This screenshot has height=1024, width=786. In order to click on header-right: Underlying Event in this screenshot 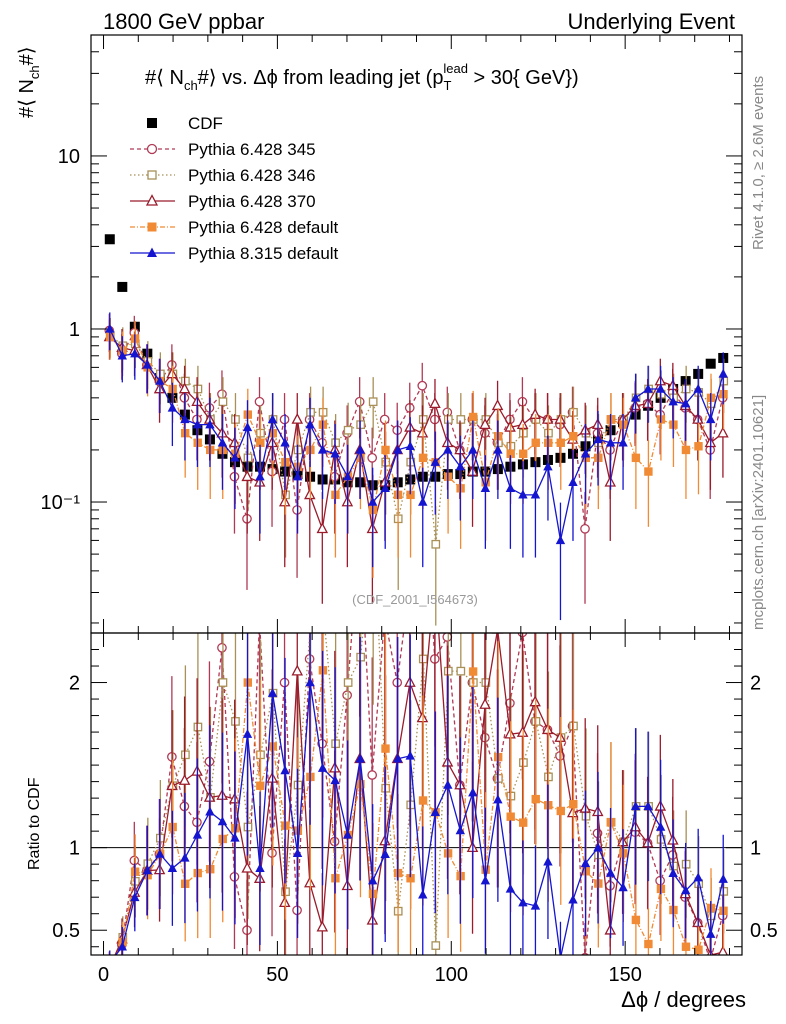, I will do `click(651, 21)`.